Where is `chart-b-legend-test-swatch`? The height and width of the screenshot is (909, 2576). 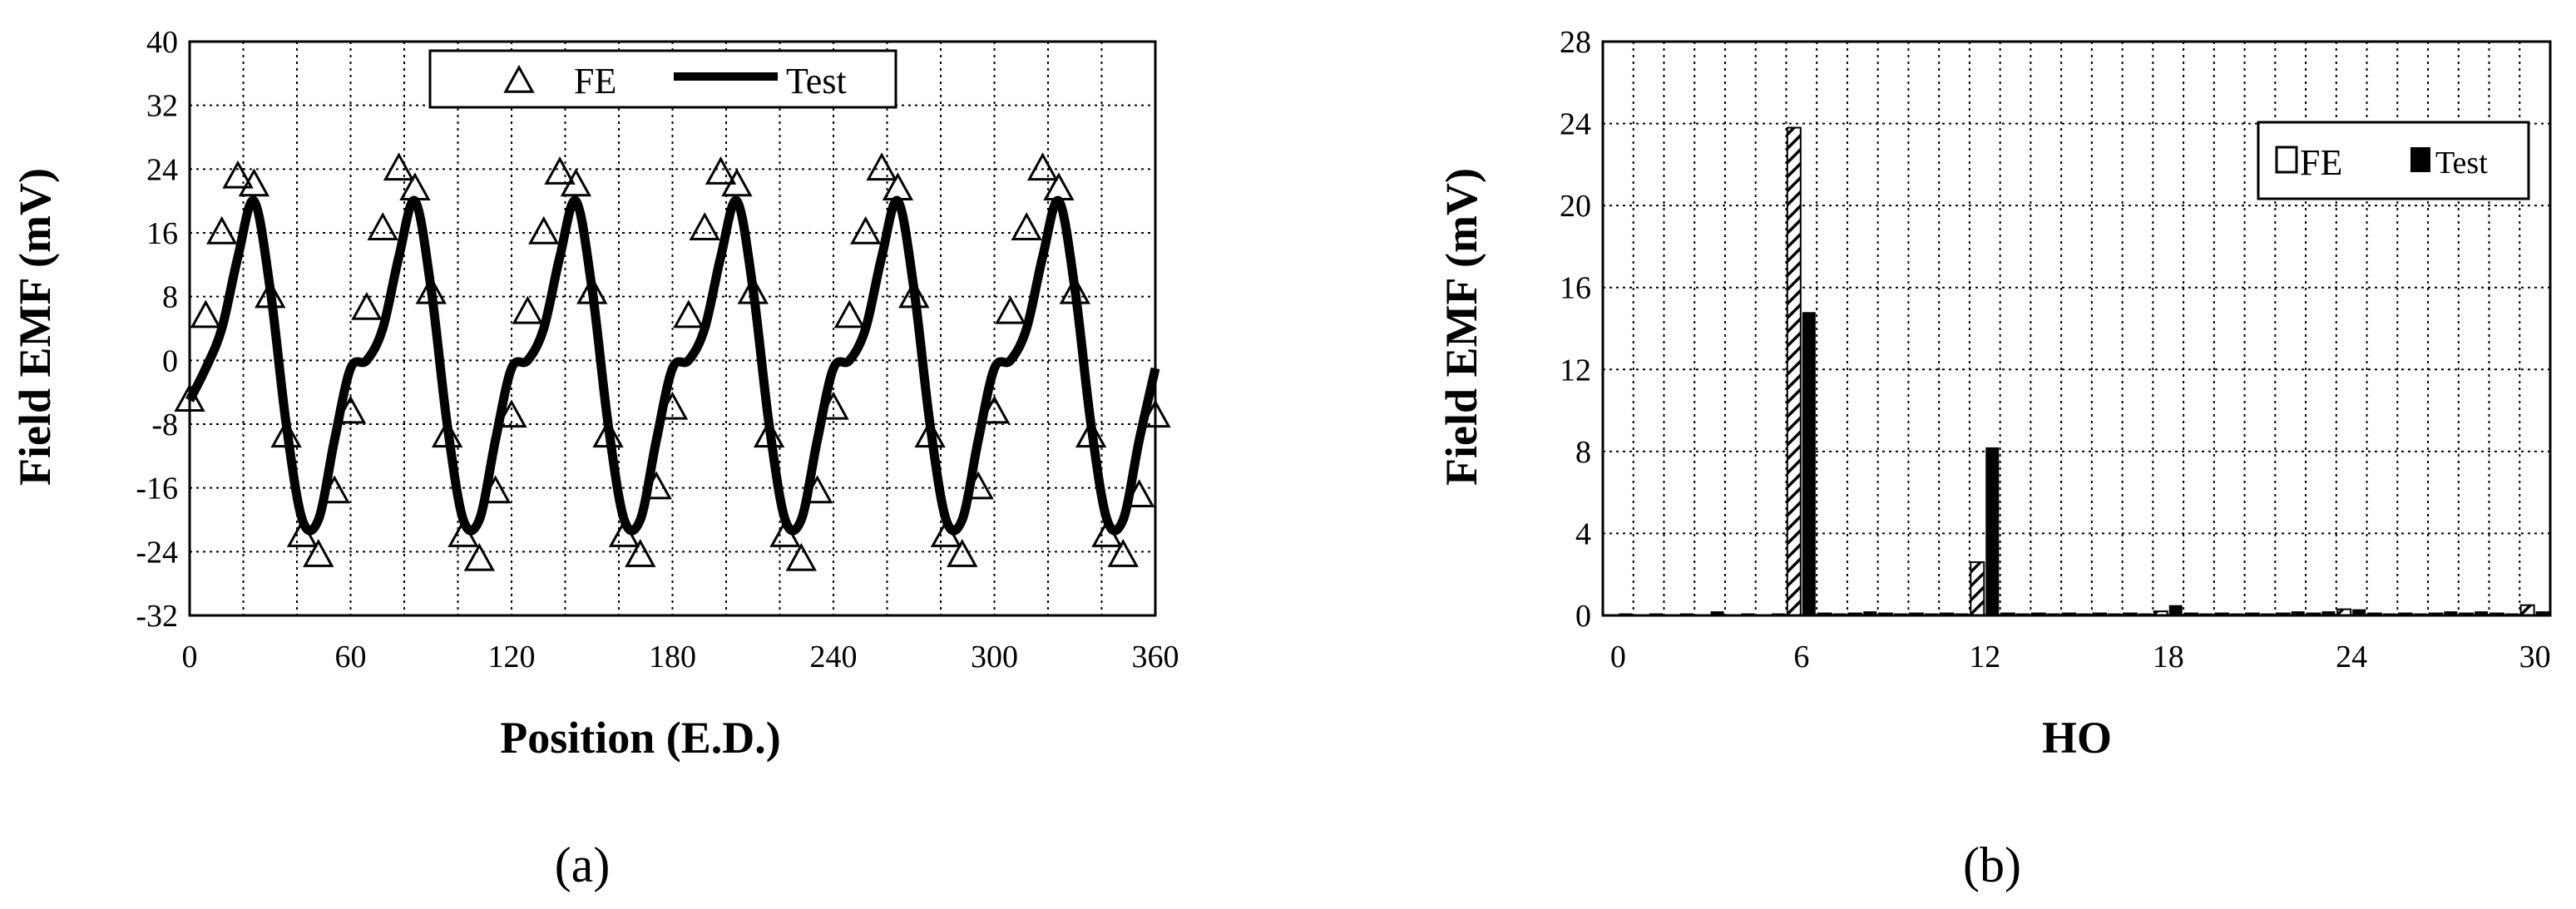 chart-b-legend-test-swatch is located at coordinates (2420, 160).